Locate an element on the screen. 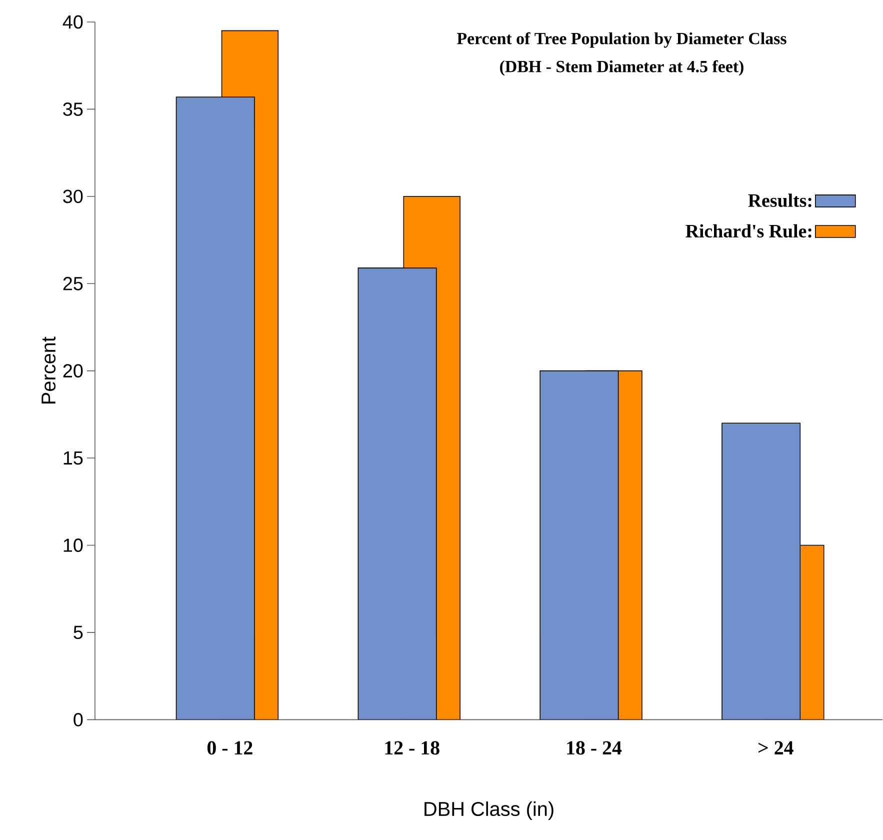 The width and height of the screenshot is (883, 840). y-tick-label: 35 is located at coordinates (73, 109).